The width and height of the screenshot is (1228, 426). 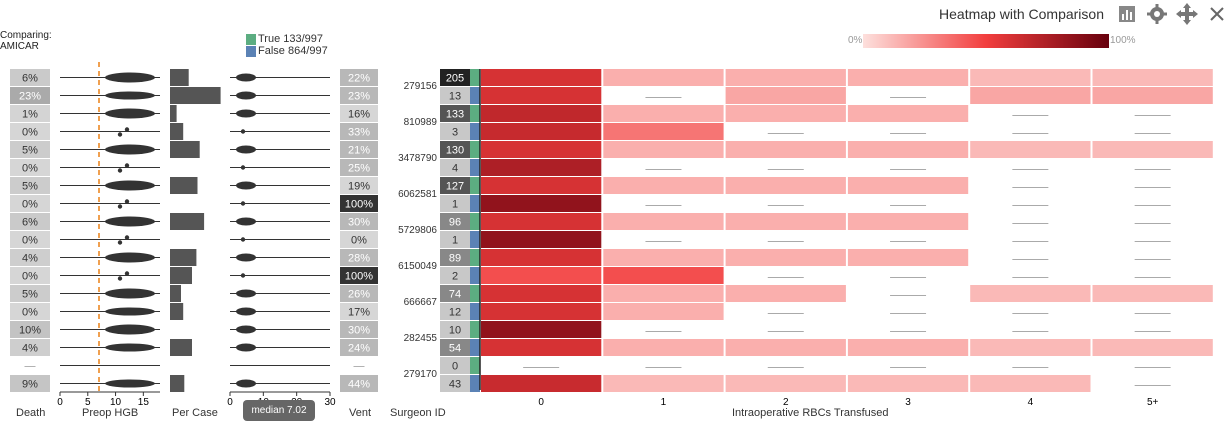 What do you see at coordinates (287, 45) in the screenshot?
I see `legend: True 133/997 False 864/997` at bounding box center [287, 45].